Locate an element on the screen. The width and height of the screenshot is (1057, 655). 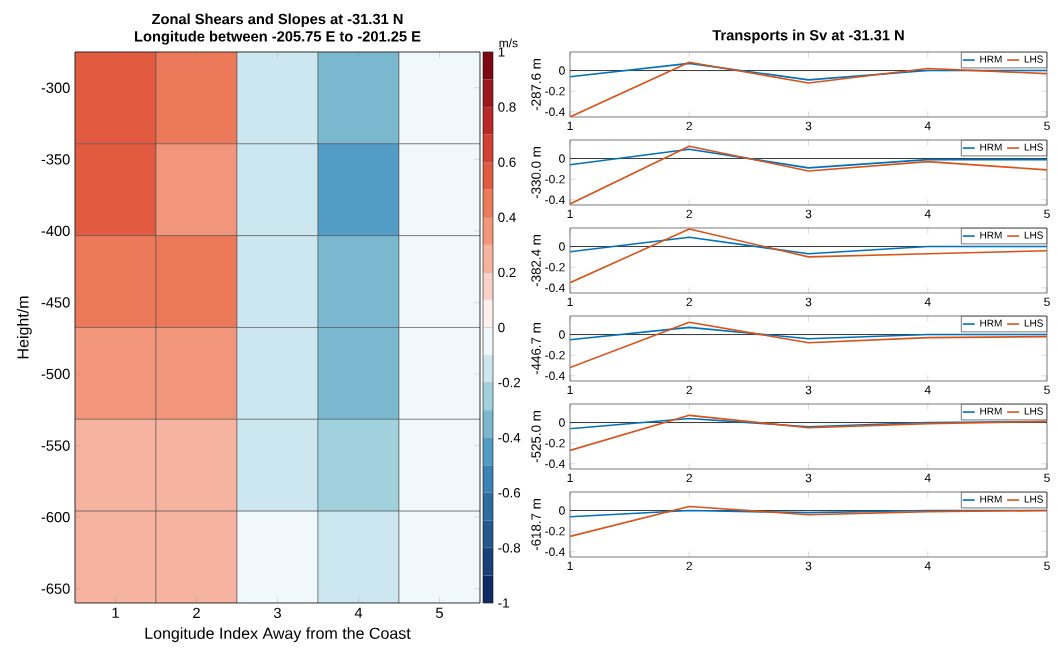
y-tick-label: -400 is located at coordinates (55, 231).